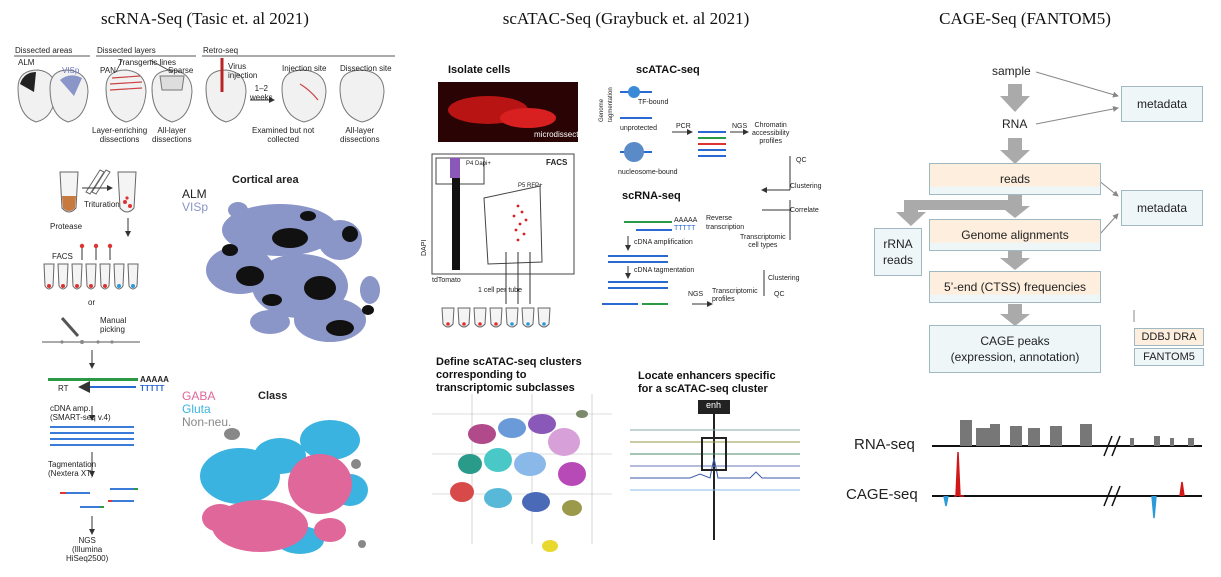 The height and width of the screenshot is (577, 1221). What do you see at coordinates (500, 290) in the screenshot?
I see `label-one-cell: 1 cell per tube` at bounding box center [500, 290].